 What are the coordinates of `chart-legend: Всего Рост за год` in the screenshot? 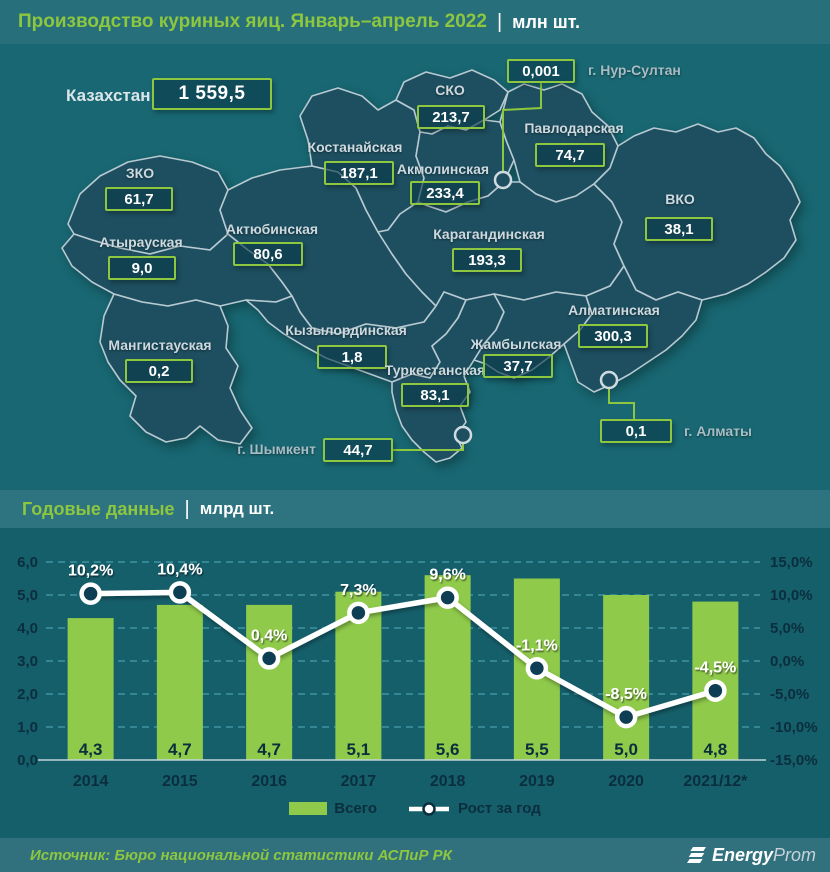 It's located at (415, 808).